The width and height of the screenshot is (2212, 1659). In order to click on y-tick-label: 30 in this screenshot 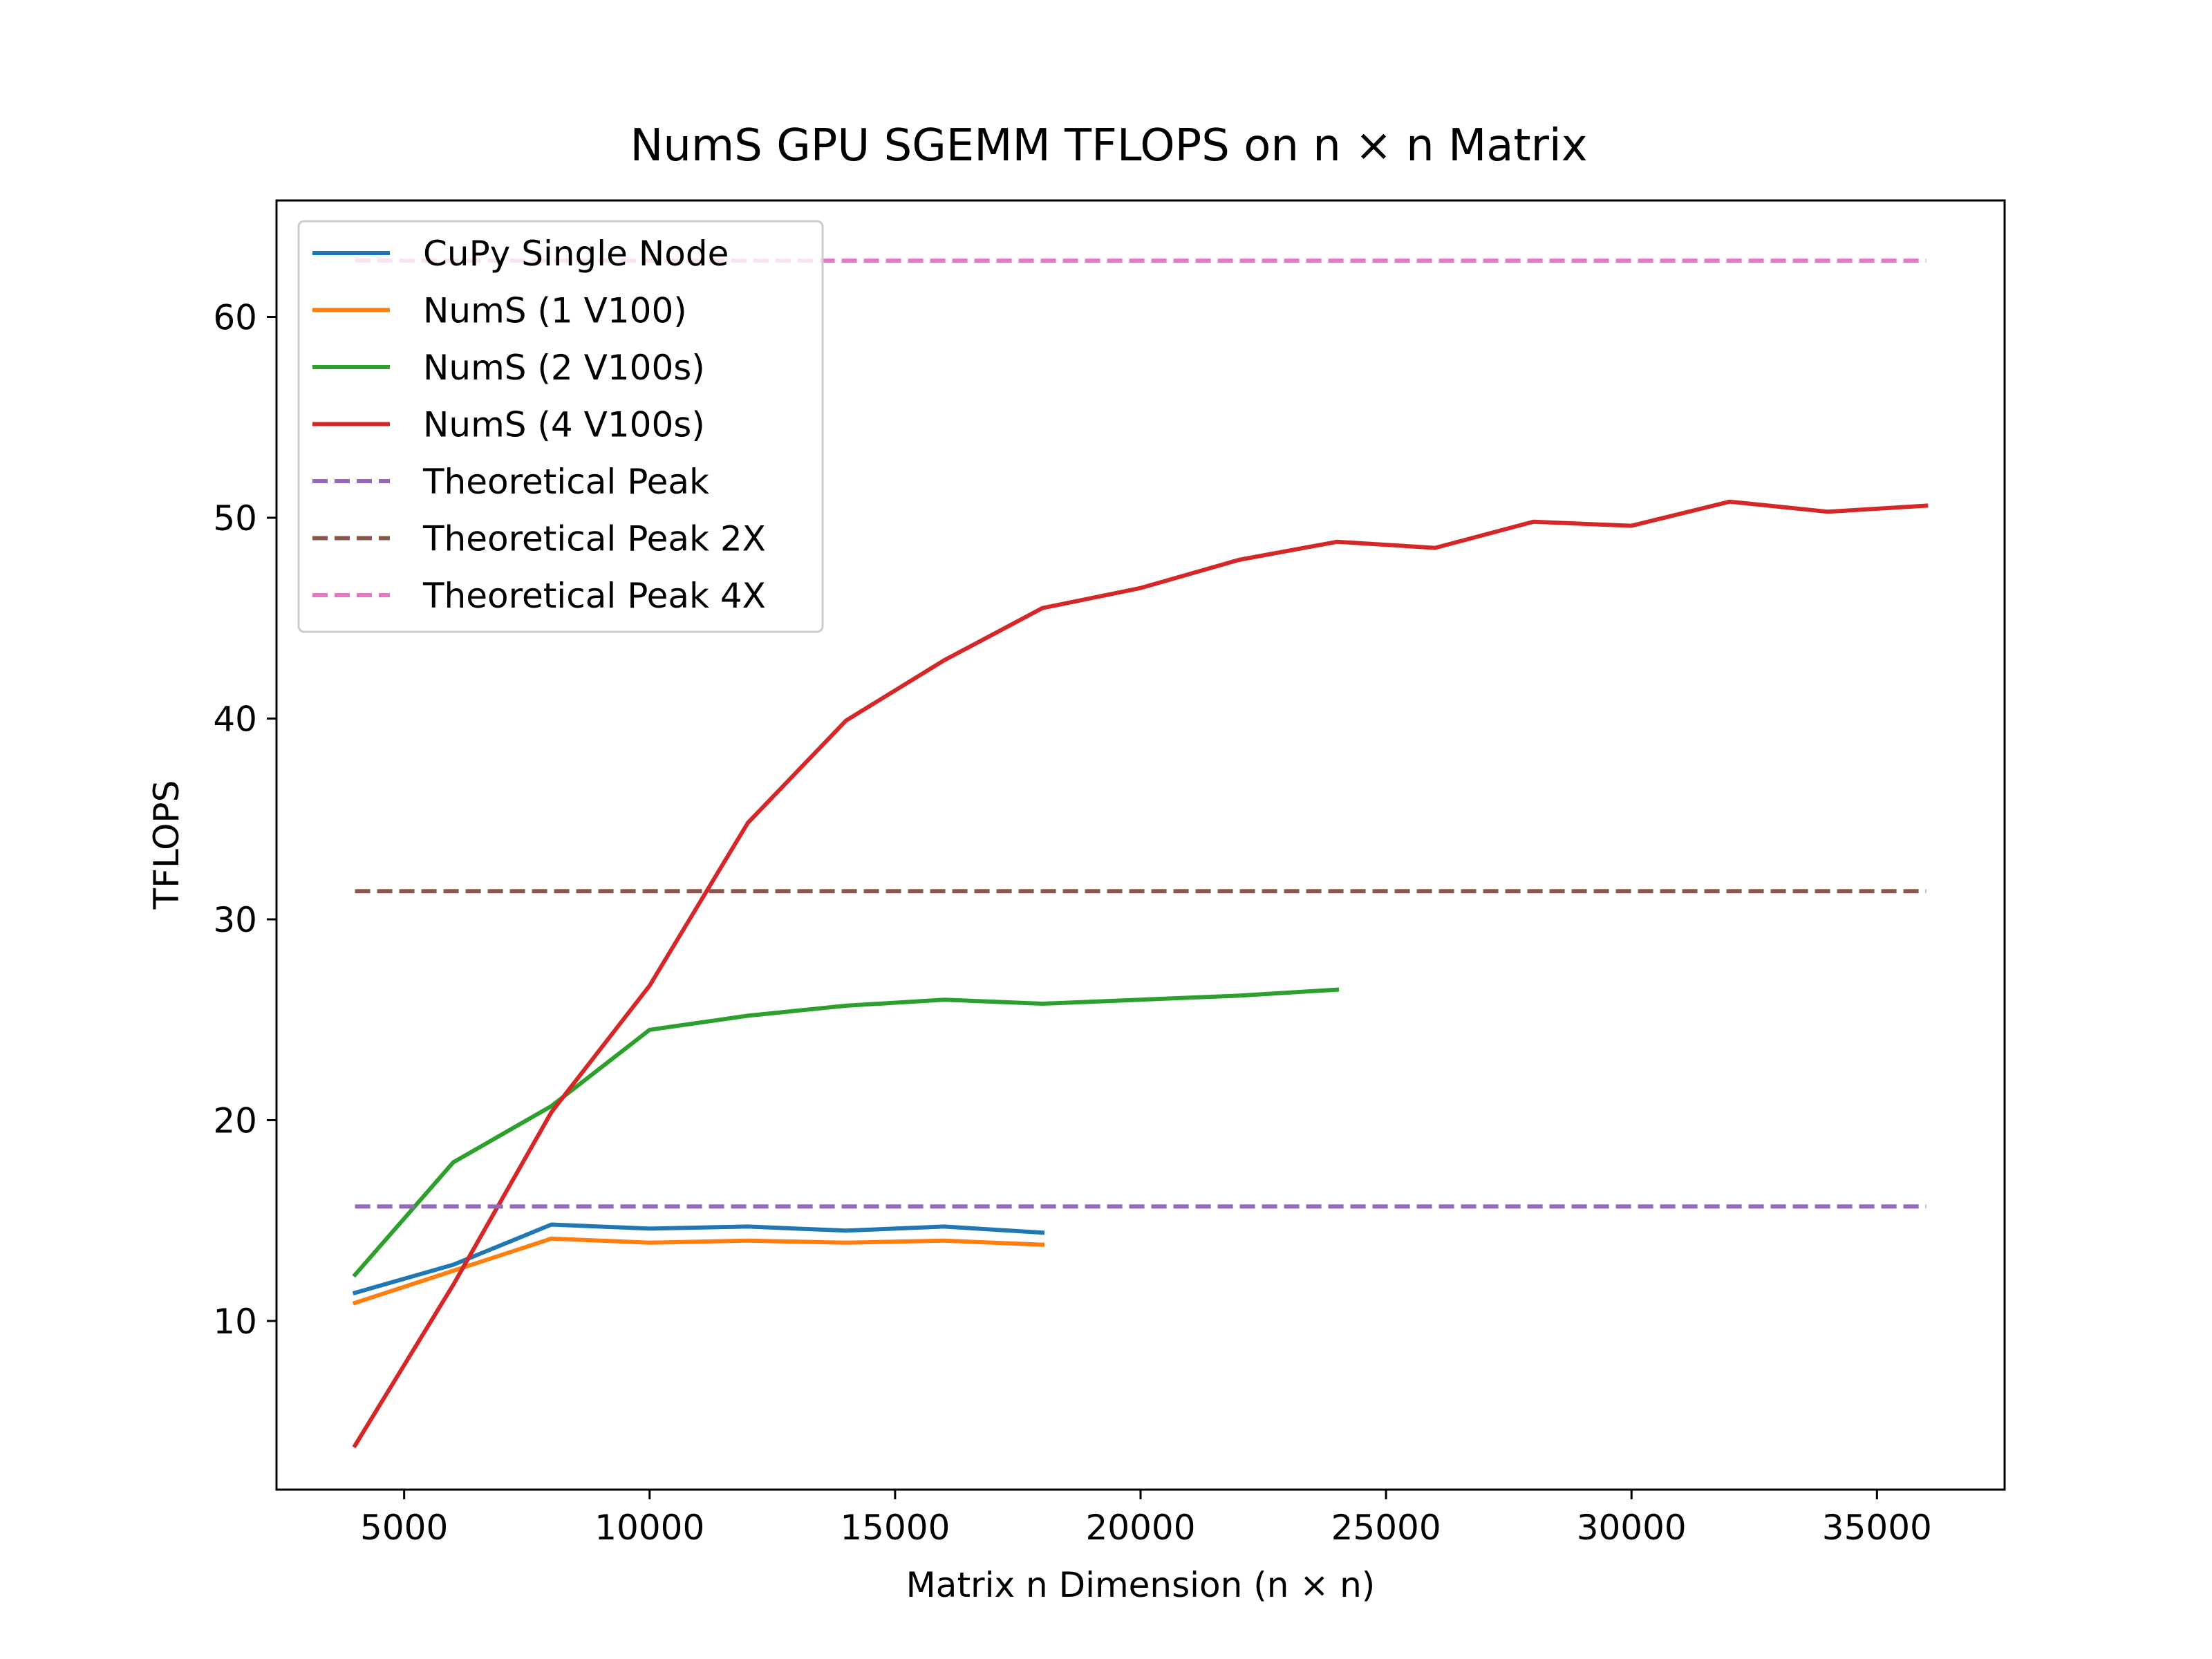, I will do `click(235, 920)`.